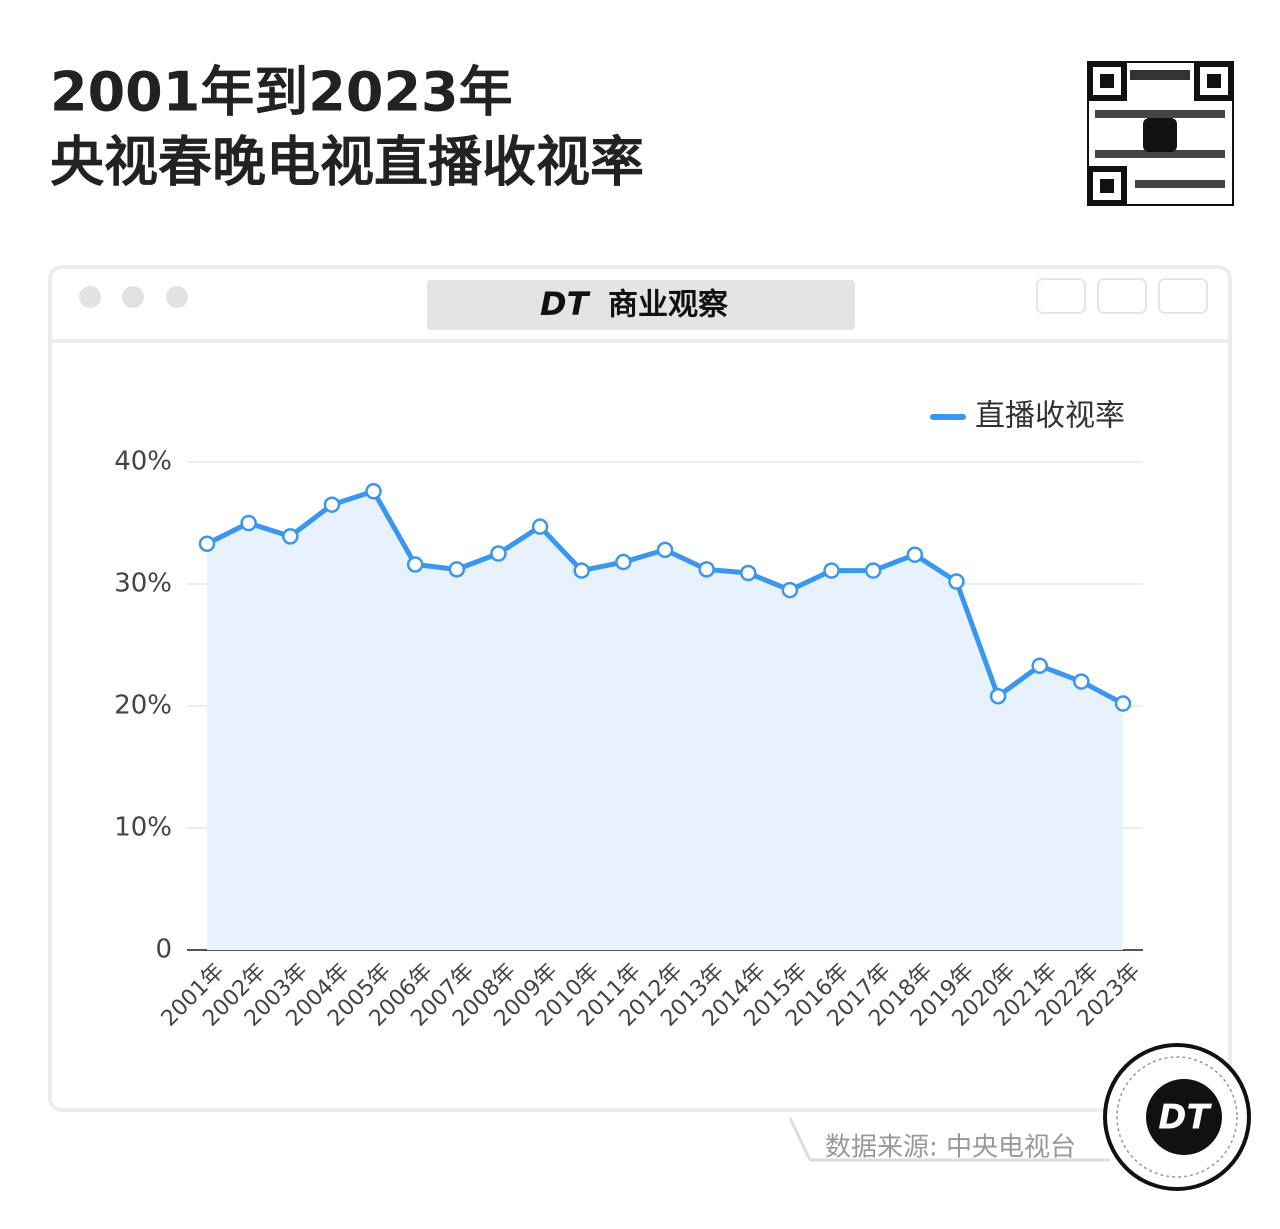 This screenshot has height=1229, width=1280. What do you see at coordinates (1160, 133) in the screenshot?
I see `qr-code` at bounding box center [1160, 133].